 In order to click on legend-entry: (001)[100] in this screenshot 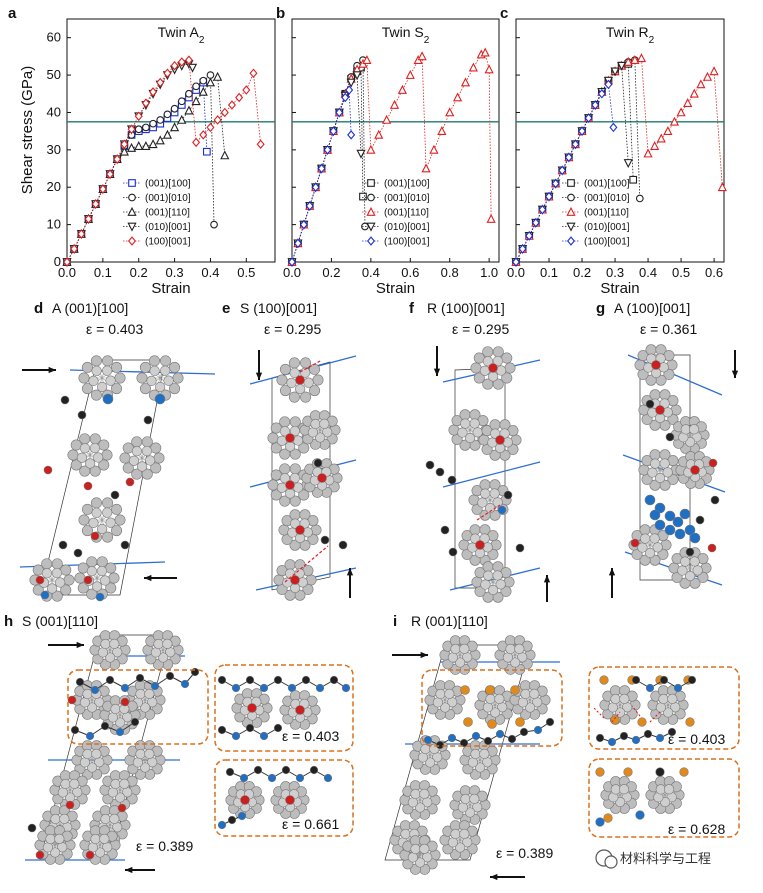, I will do `click(596, 184)`.